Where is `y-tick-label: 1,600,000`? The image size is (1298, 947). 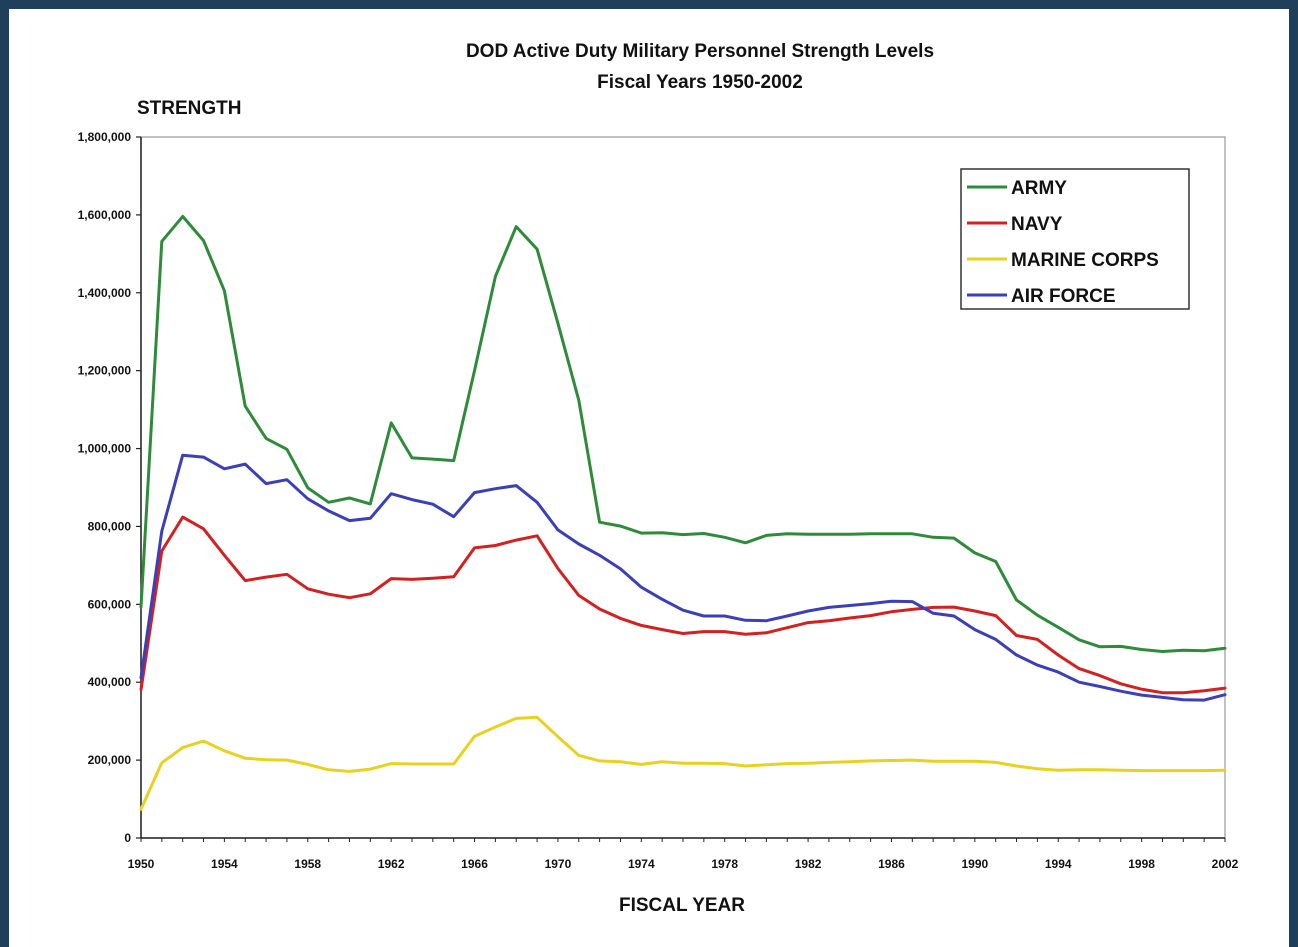
y-tick-label: 1,600,000 is located at coordinates (105, 215).